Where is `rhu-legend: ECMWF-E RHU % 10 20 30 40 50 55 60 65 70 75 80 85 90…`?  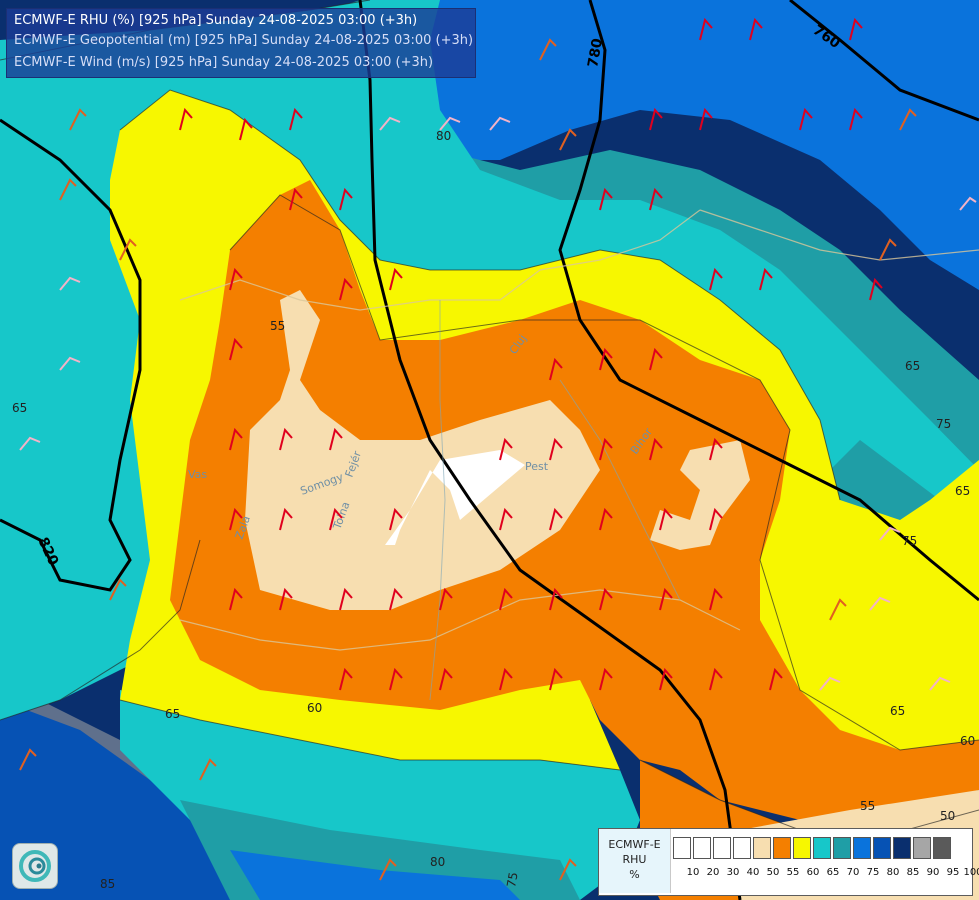
rhu-legend: ECMWF-E RHU % 10 20 30 40 50 55 60 65 70 75 80 85 90… is located at coordinates (788, 862).